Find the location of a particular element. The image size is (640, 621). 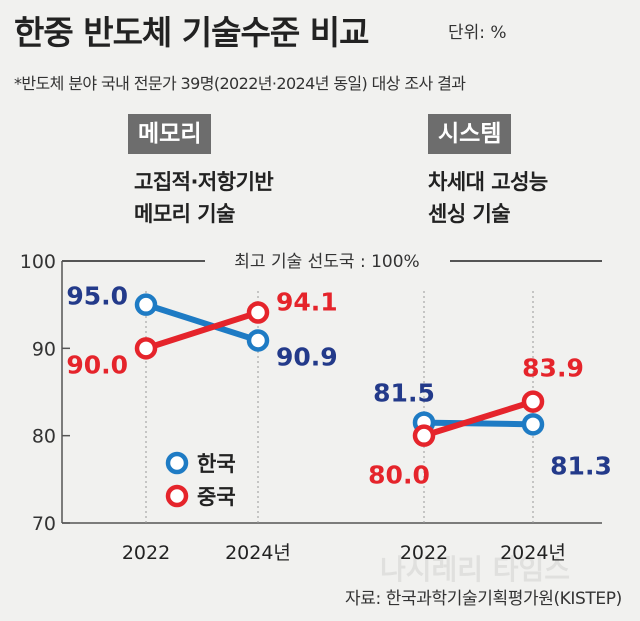

data-label-china: 83.9 is located at coordinates (553, 368).